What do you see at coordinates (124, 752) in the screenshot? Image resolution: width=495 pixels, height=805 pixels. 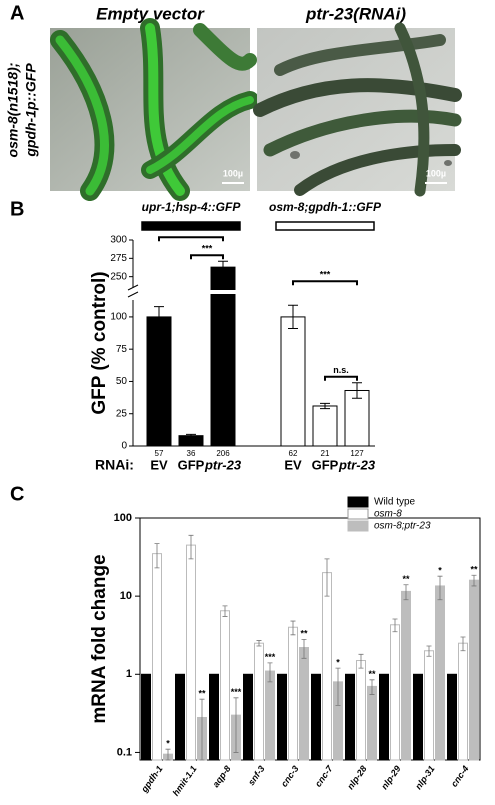 I see `y-tick-label: 0.1` at bounding box center [124, 752].